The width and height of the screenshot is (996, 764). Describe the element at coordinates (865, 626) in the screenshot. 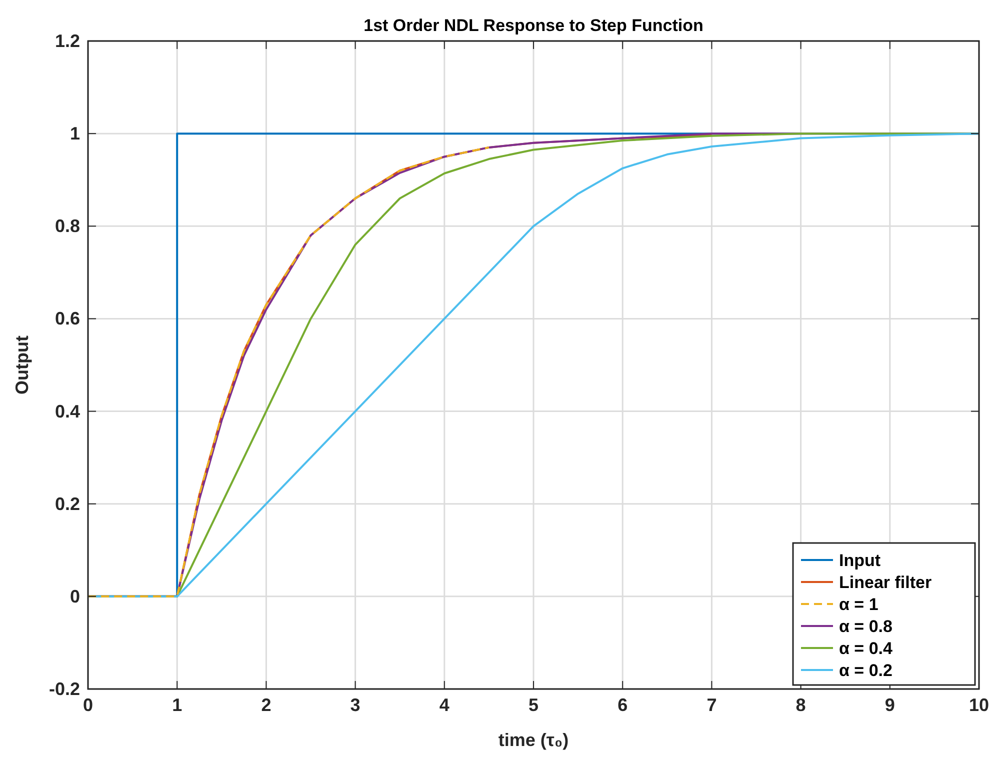

I see `legend-label: α = 0.8` at that location.